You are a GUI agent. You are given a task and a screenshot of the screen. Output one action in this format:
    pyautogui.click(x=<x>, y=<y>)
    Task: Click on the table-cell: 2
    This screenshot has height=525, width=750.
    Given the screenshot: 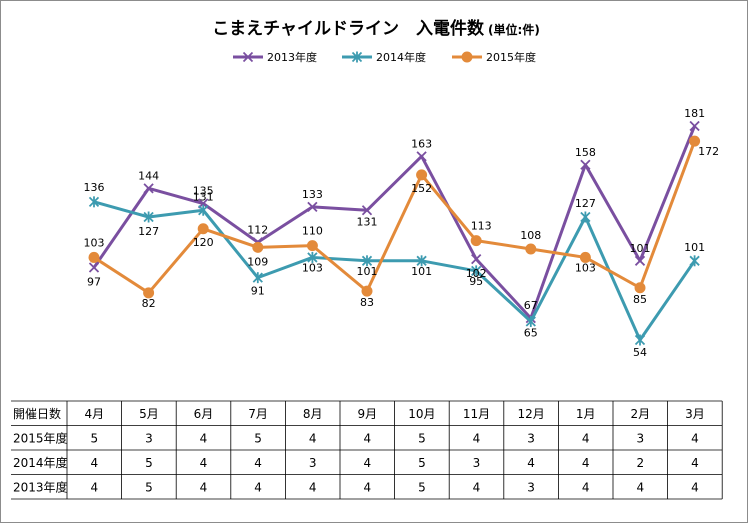 What is the action you would take?
    pyautogui.click(x=640, y=463)
    